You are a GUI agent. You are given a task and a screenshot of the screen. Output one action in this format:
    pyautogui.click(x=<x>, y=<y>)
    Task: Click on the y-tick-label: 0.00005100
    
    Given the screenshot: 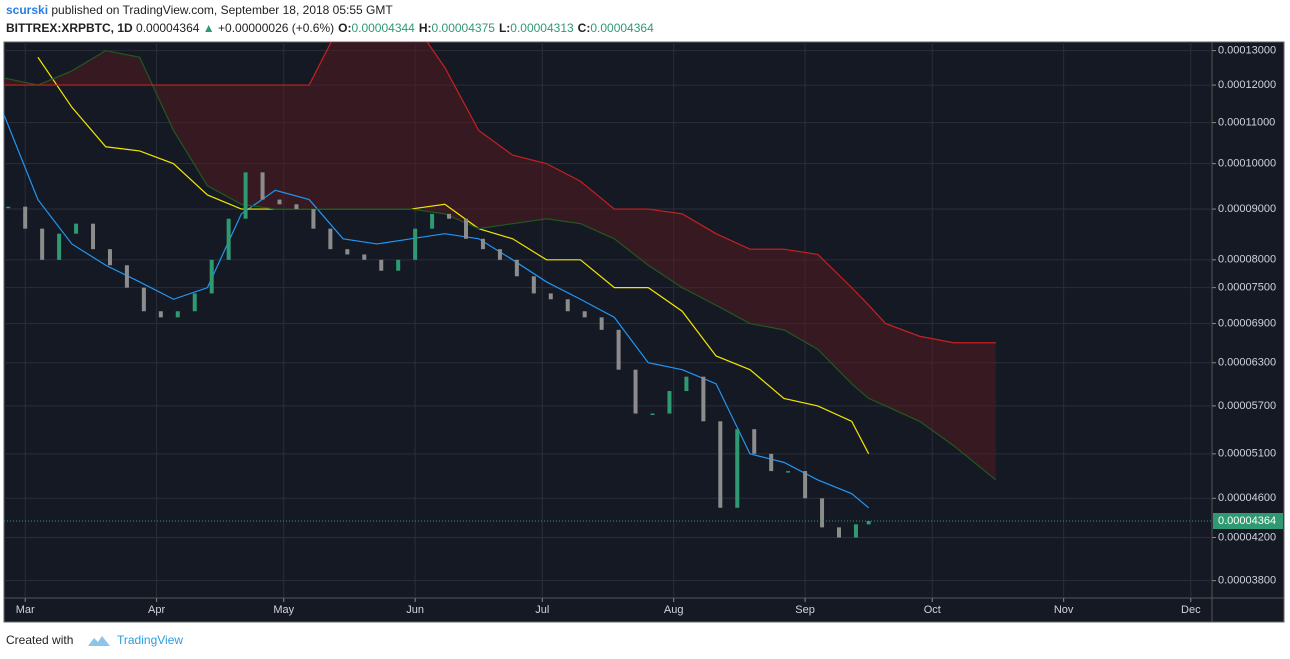 What is the action you would take?
    pyautogui.click(x=1247, y=454)
    